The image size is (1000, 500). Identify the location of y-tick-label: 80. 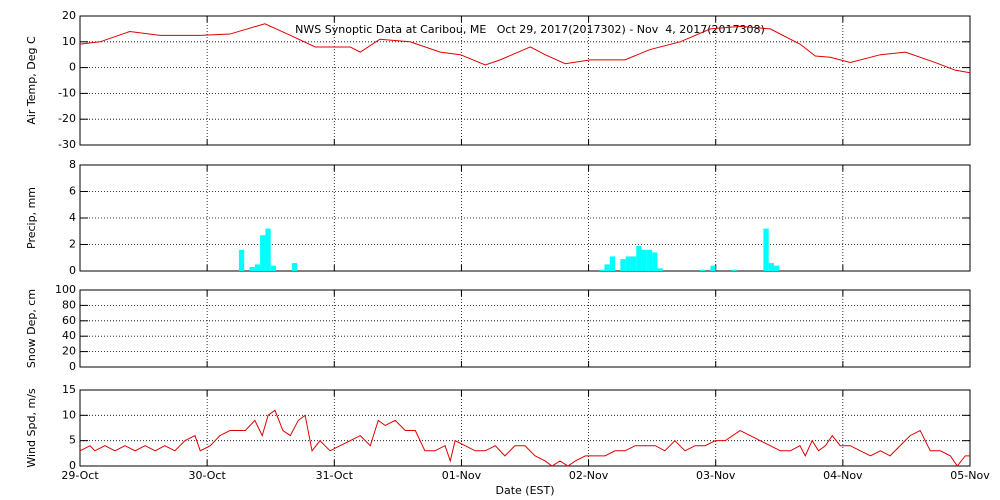
(69, 304).